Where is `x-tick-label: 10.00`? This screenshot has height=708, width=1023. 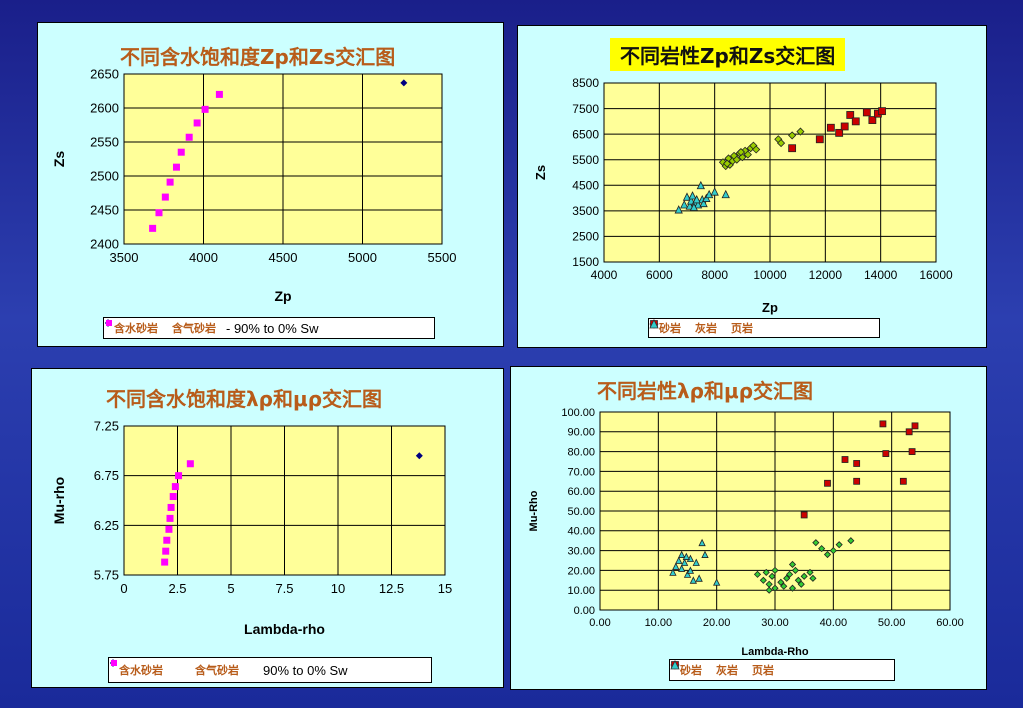
x-tick-label: 10.00 is located at coordinates (659, 623).